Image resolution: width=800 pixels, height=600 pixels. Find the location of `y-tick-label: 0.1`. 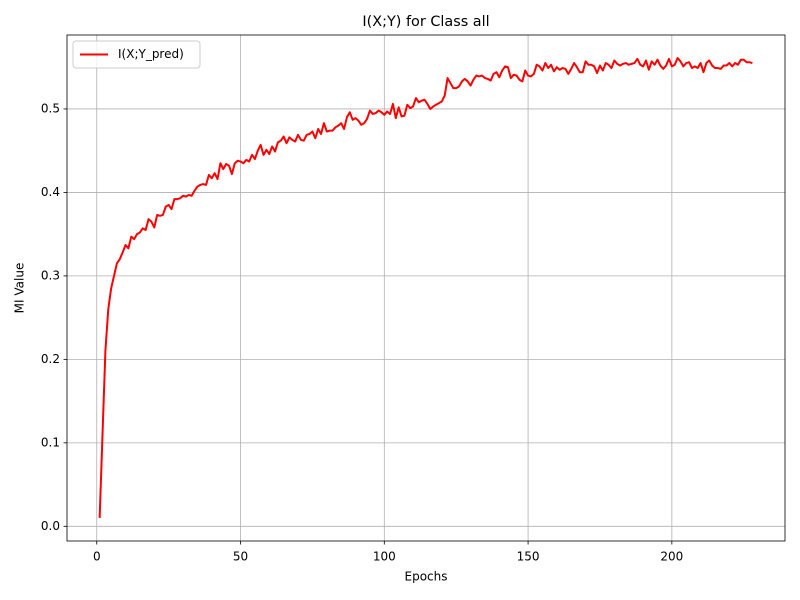

y-tick-label: 0.1 is located at coordinates (50, 442).